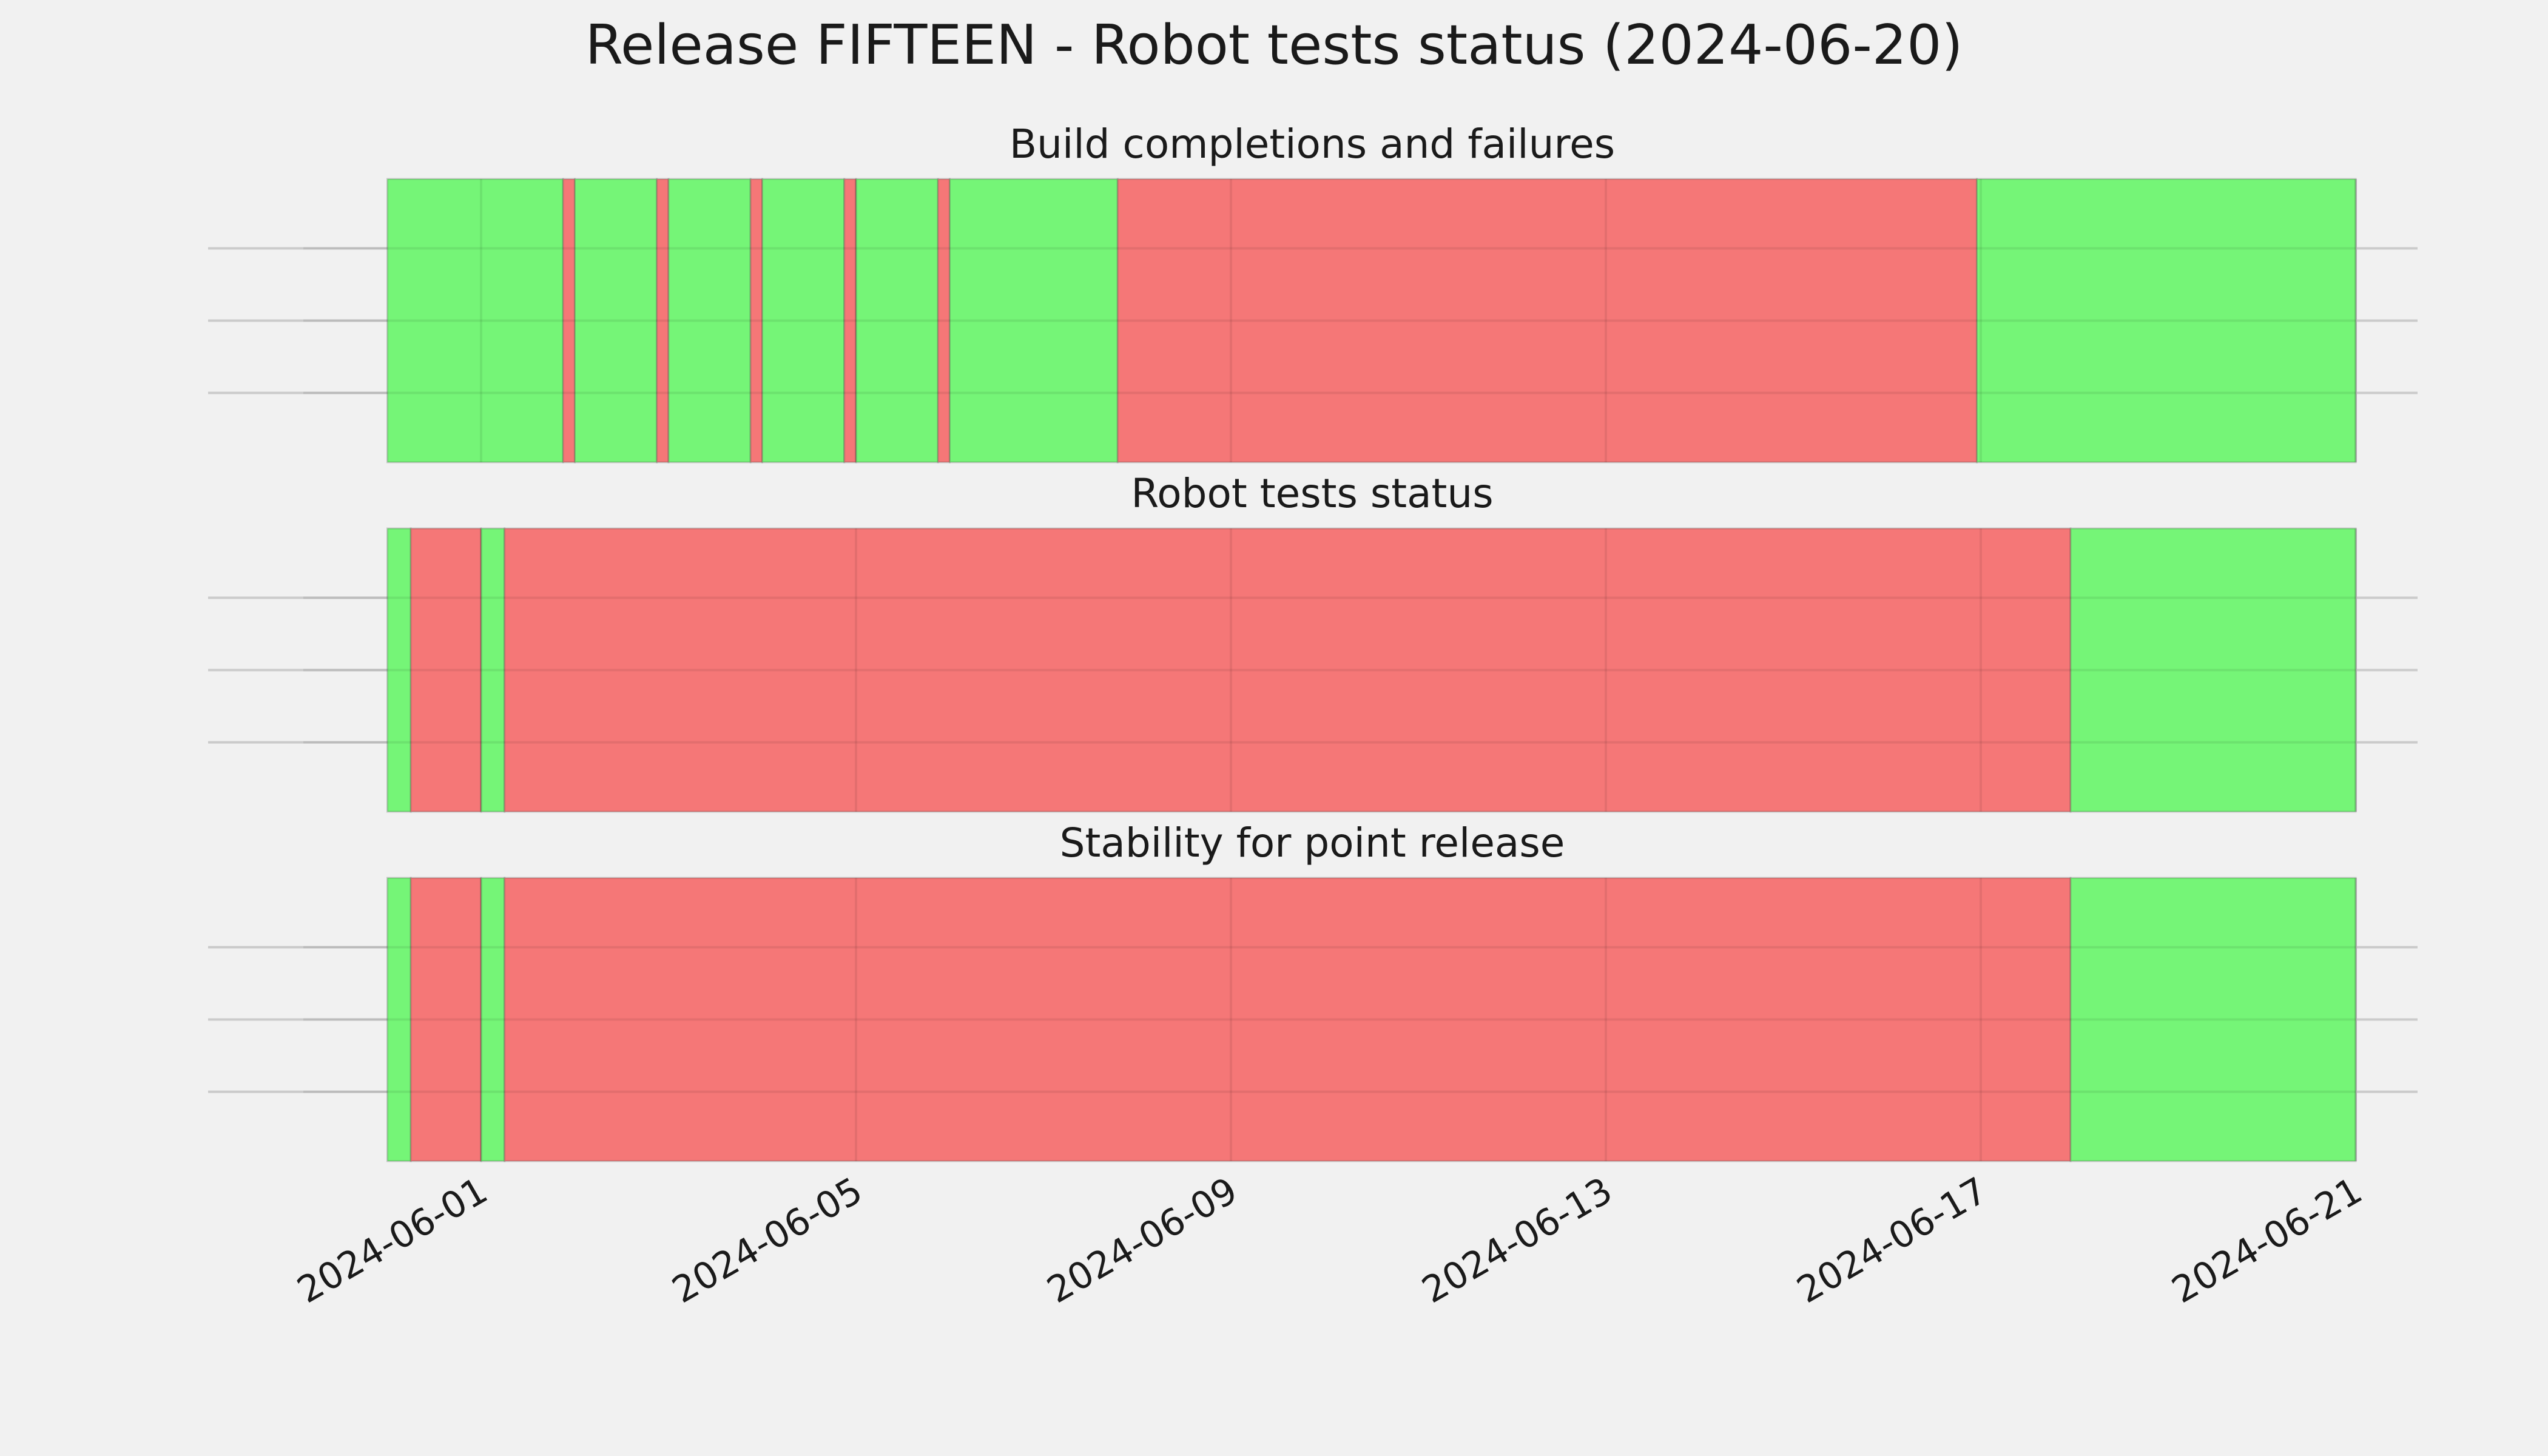 This screenshot has width=2548, height=1456. What do you see at coordinates (1312, 493) in the screenshot?
I see `panel-title: Robot tests status` at bounding box center [1312, 493].